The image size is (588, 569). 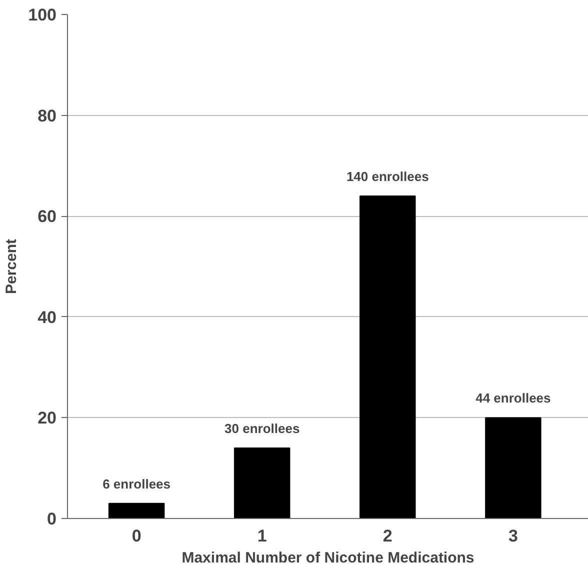 What do you see at coordinates (513, 398) in the screenshot?
I see `annotation: 44 enrollees` at bounding box center [513, 398].